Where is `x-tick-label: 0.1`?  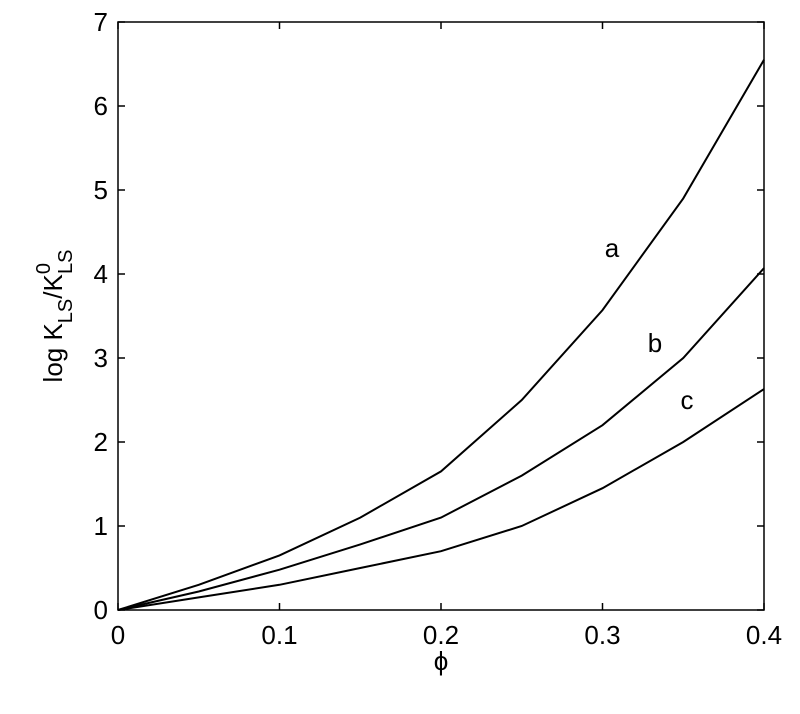 x-tick-label: 0.1 is located at coordinates (279, 635).